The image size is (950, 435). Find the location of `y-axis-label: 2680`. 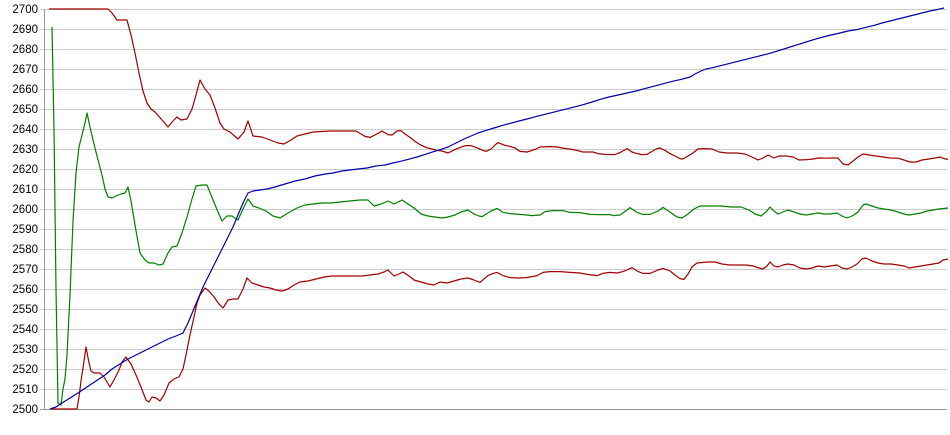

y-axis-label: 2680 is located at coordinates (25, 50).